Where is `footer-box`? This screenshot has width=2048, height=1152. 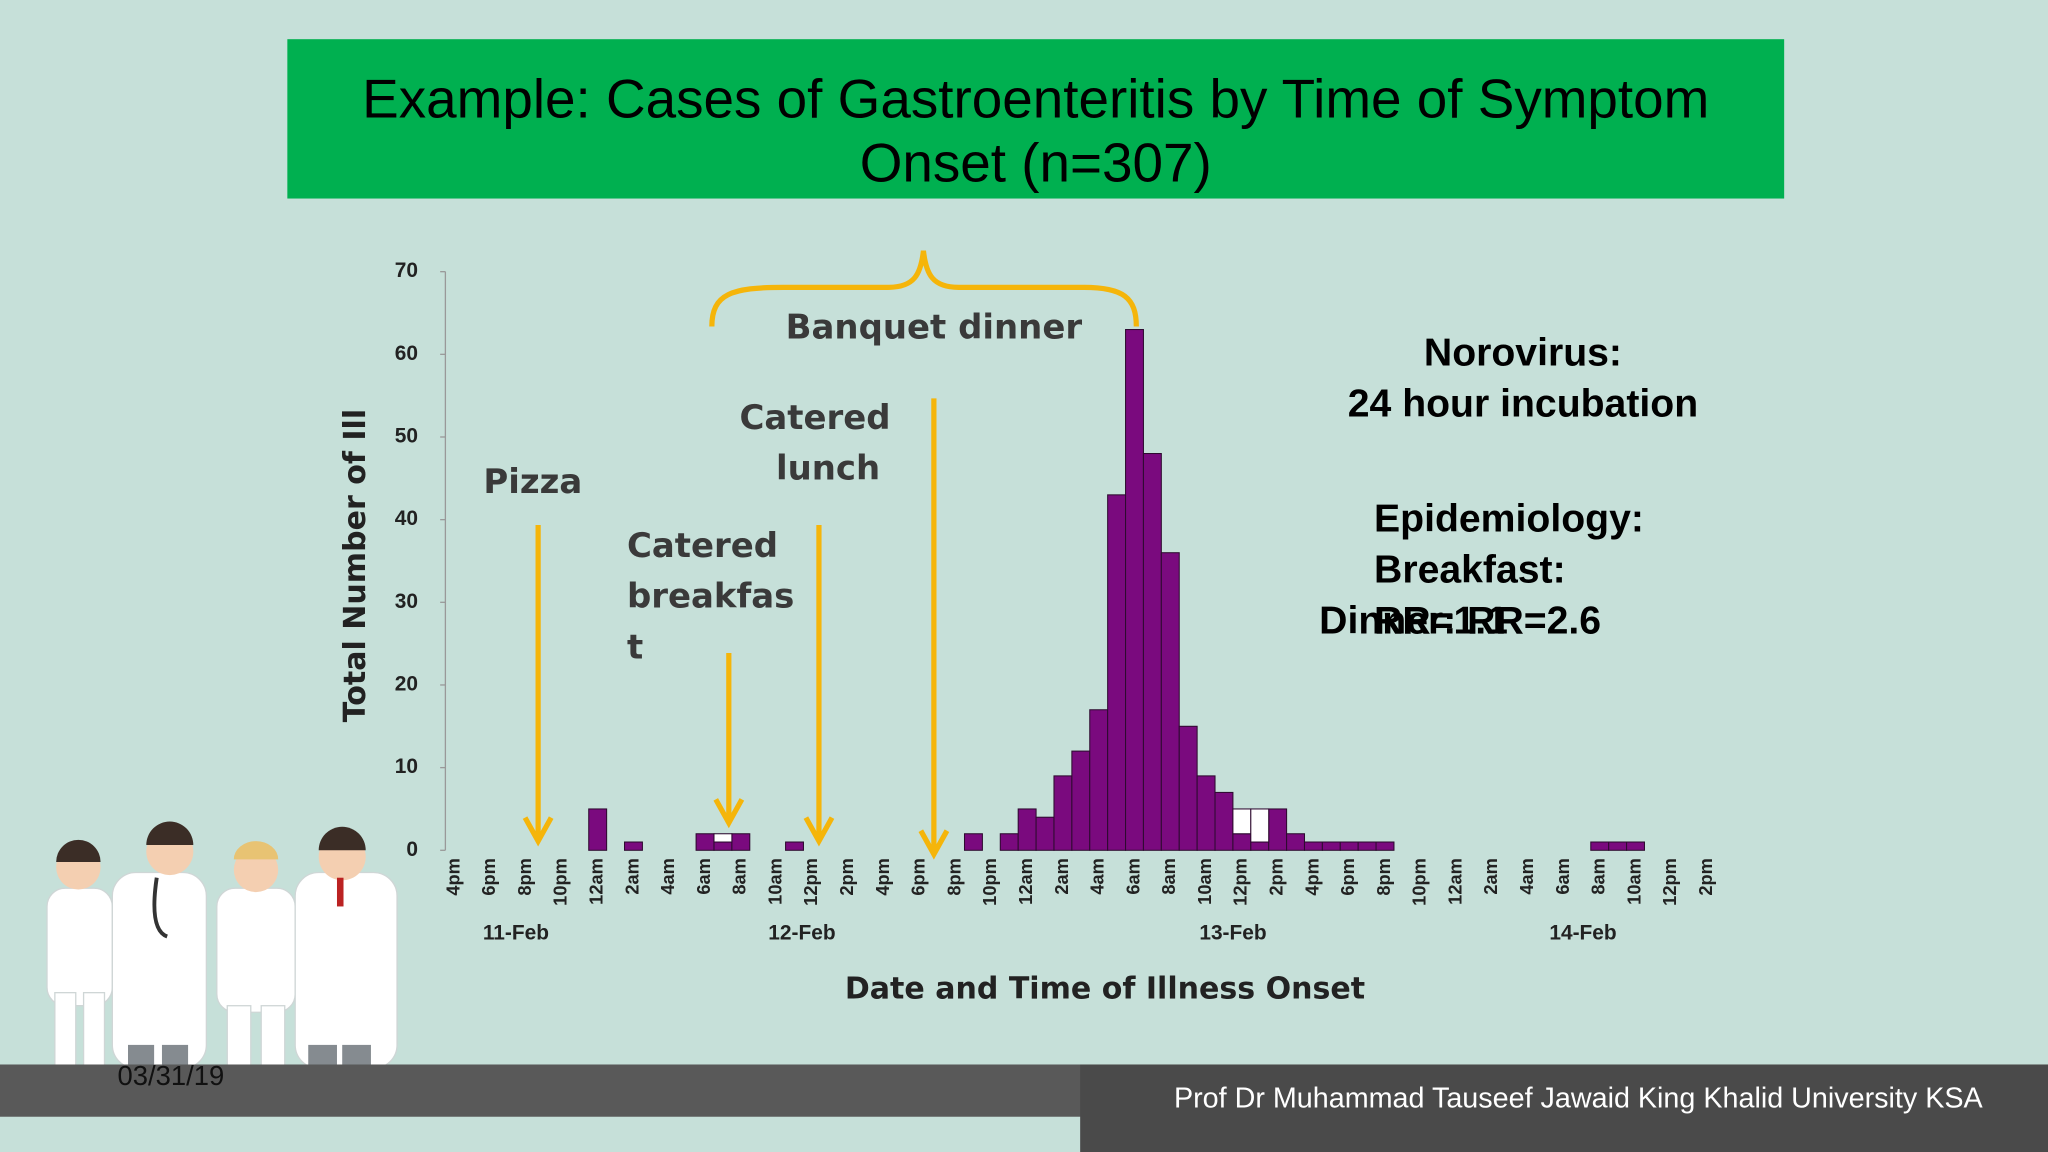 footer-box is located at coordinates (1564, 1108).